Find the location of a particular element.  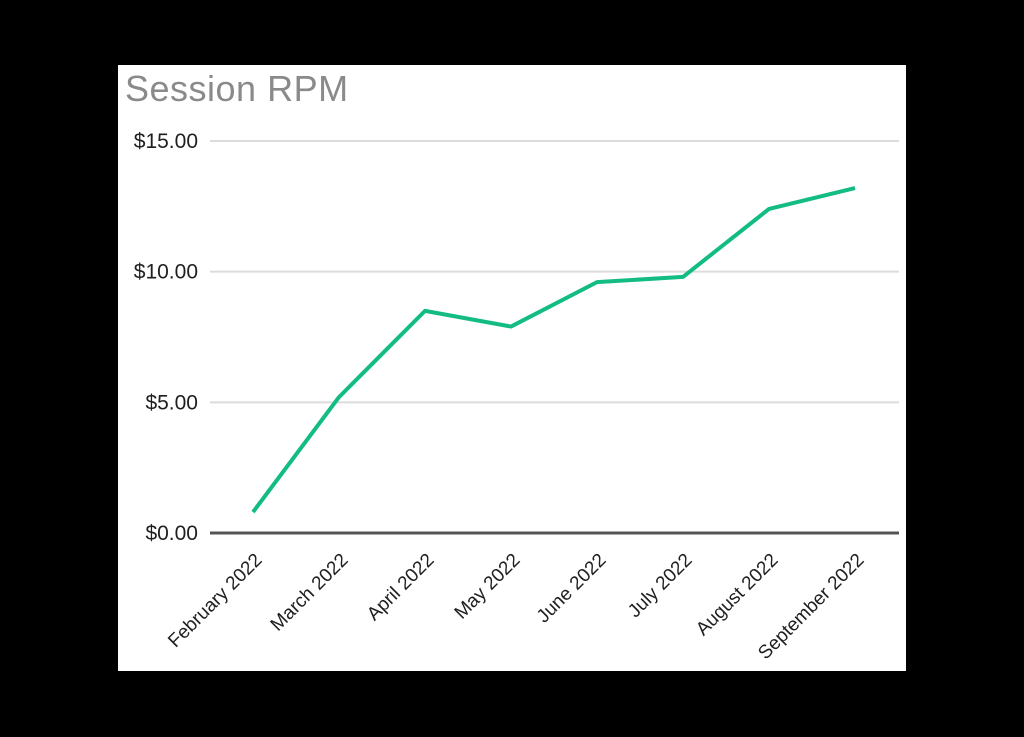

x-axis-tick-label: July 2022 is located at coordinates (660, 586).